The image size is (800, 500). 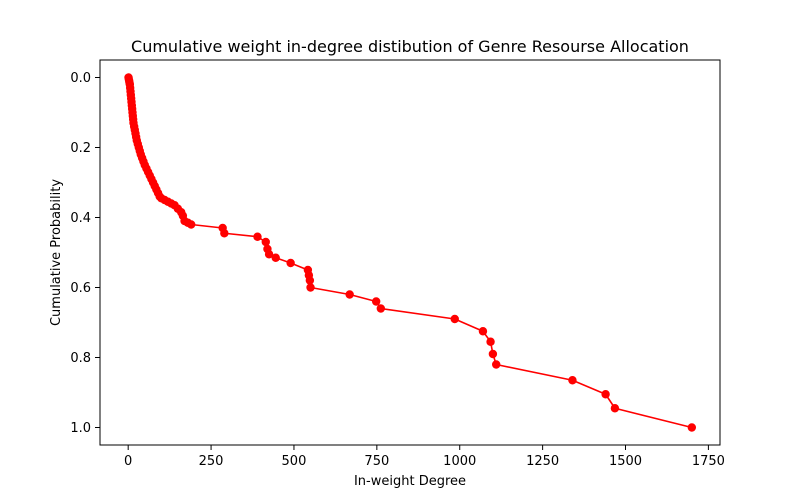 I want to click on y-tick-label: 1.0, so click(x=80, y=428).